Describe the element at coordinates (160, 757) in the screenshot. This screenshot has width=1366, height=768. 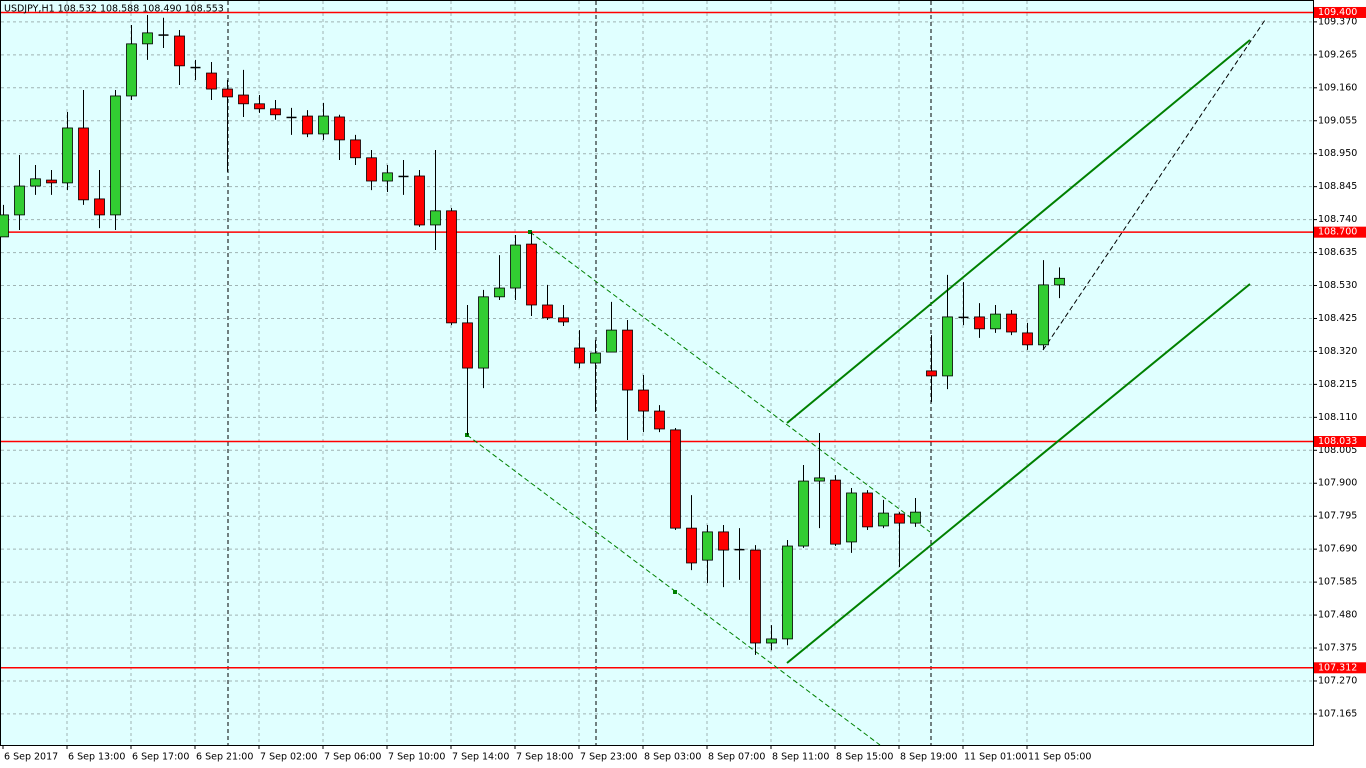
I see `x-tick-label: 6 Sep 17:00` at that location.